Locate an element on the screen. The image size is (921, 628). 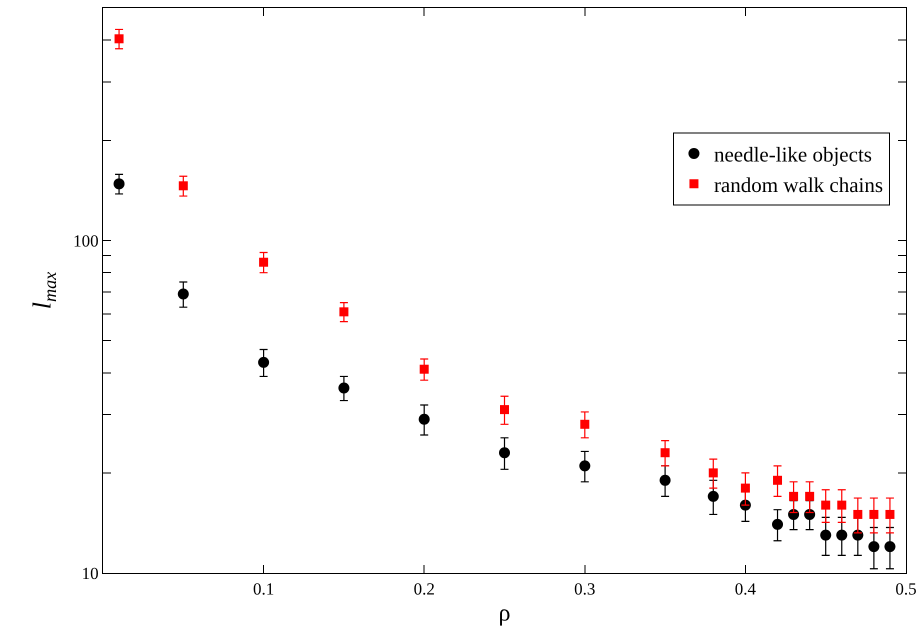
y-tick-label: 100 is located at coordinates (86, 240).